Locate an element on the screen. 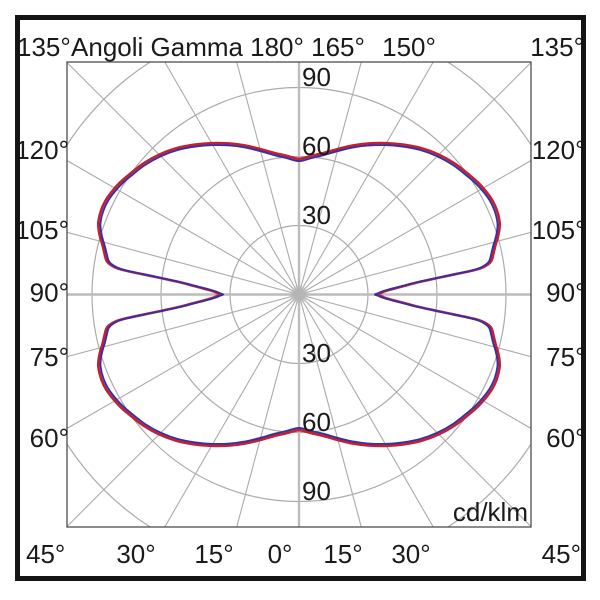 The height and width of the screenshot is (600, 600). gamma-tick-label-left: 120° is located at coordinates (42, 150).